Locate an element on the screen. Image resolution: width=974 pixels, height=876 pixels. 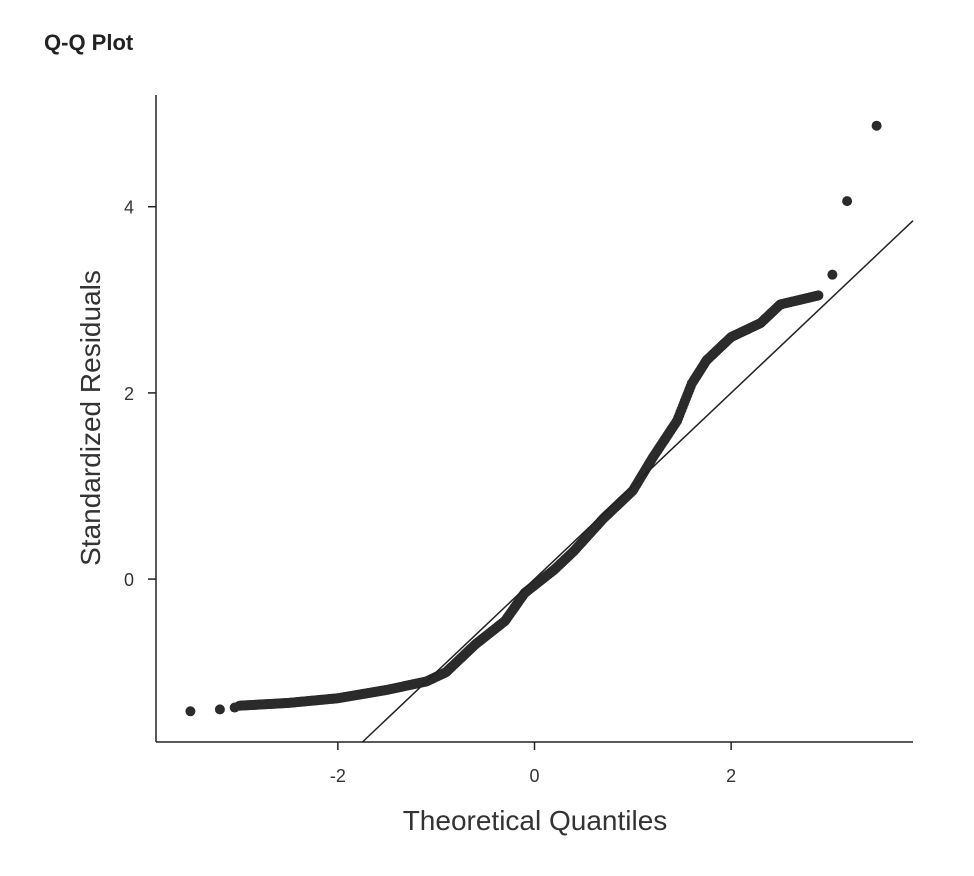
y-tick-label: 4 is located at coordinates (129, 208).